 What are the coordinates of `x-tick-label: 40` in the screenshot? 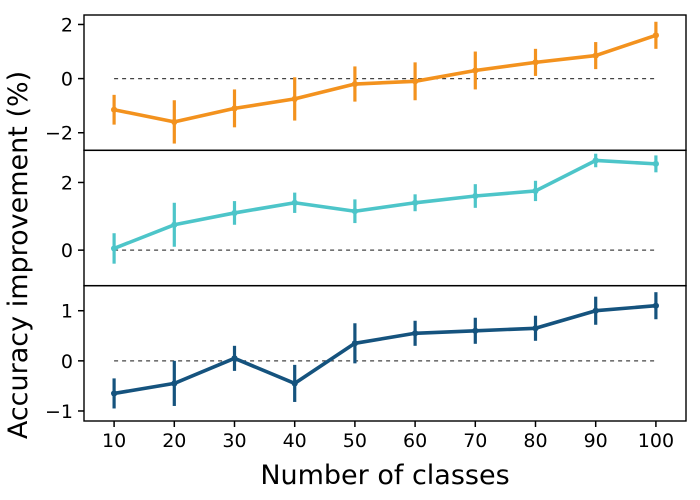 It's located at (295, 441).